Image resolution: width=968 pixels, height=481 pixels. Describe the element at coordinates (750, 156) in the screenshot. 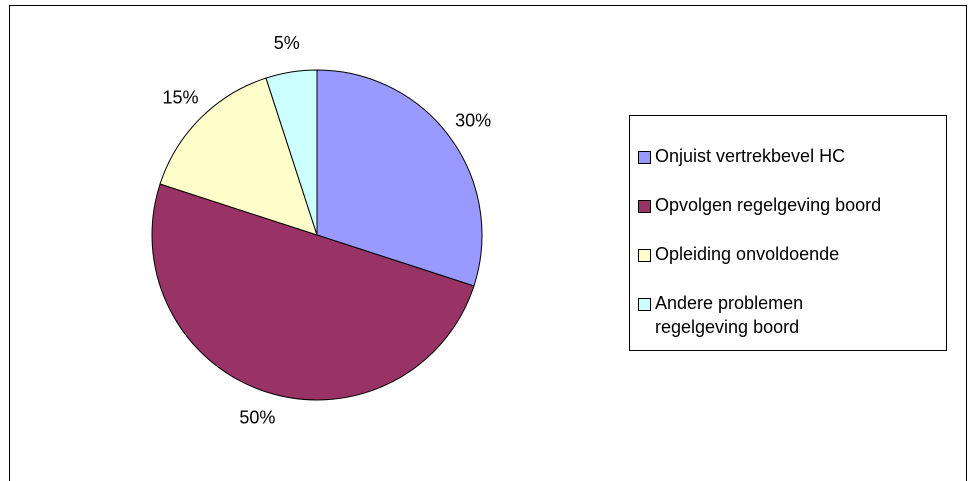

I see `legend-label: Onjuist vertrekbevel HC` at that location.